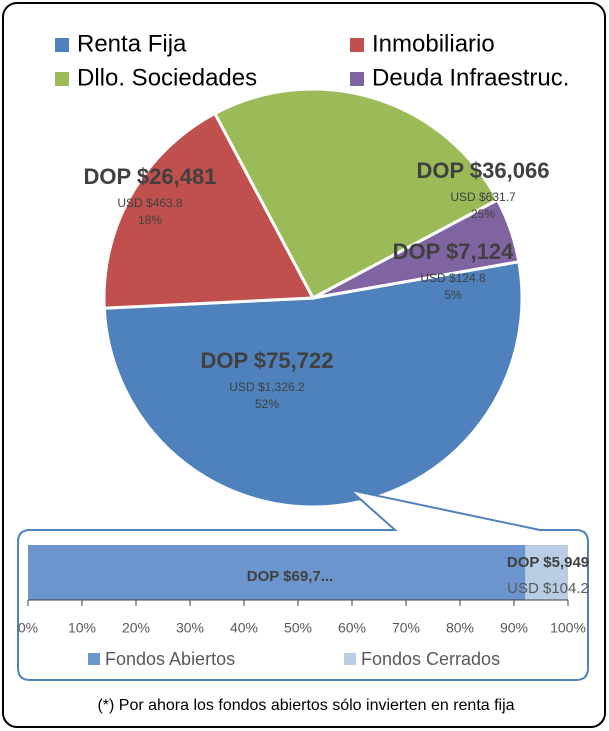 The image size is (609, 731). I want to click on legend-label: Dllo. Sociedades, so click(167, 77).